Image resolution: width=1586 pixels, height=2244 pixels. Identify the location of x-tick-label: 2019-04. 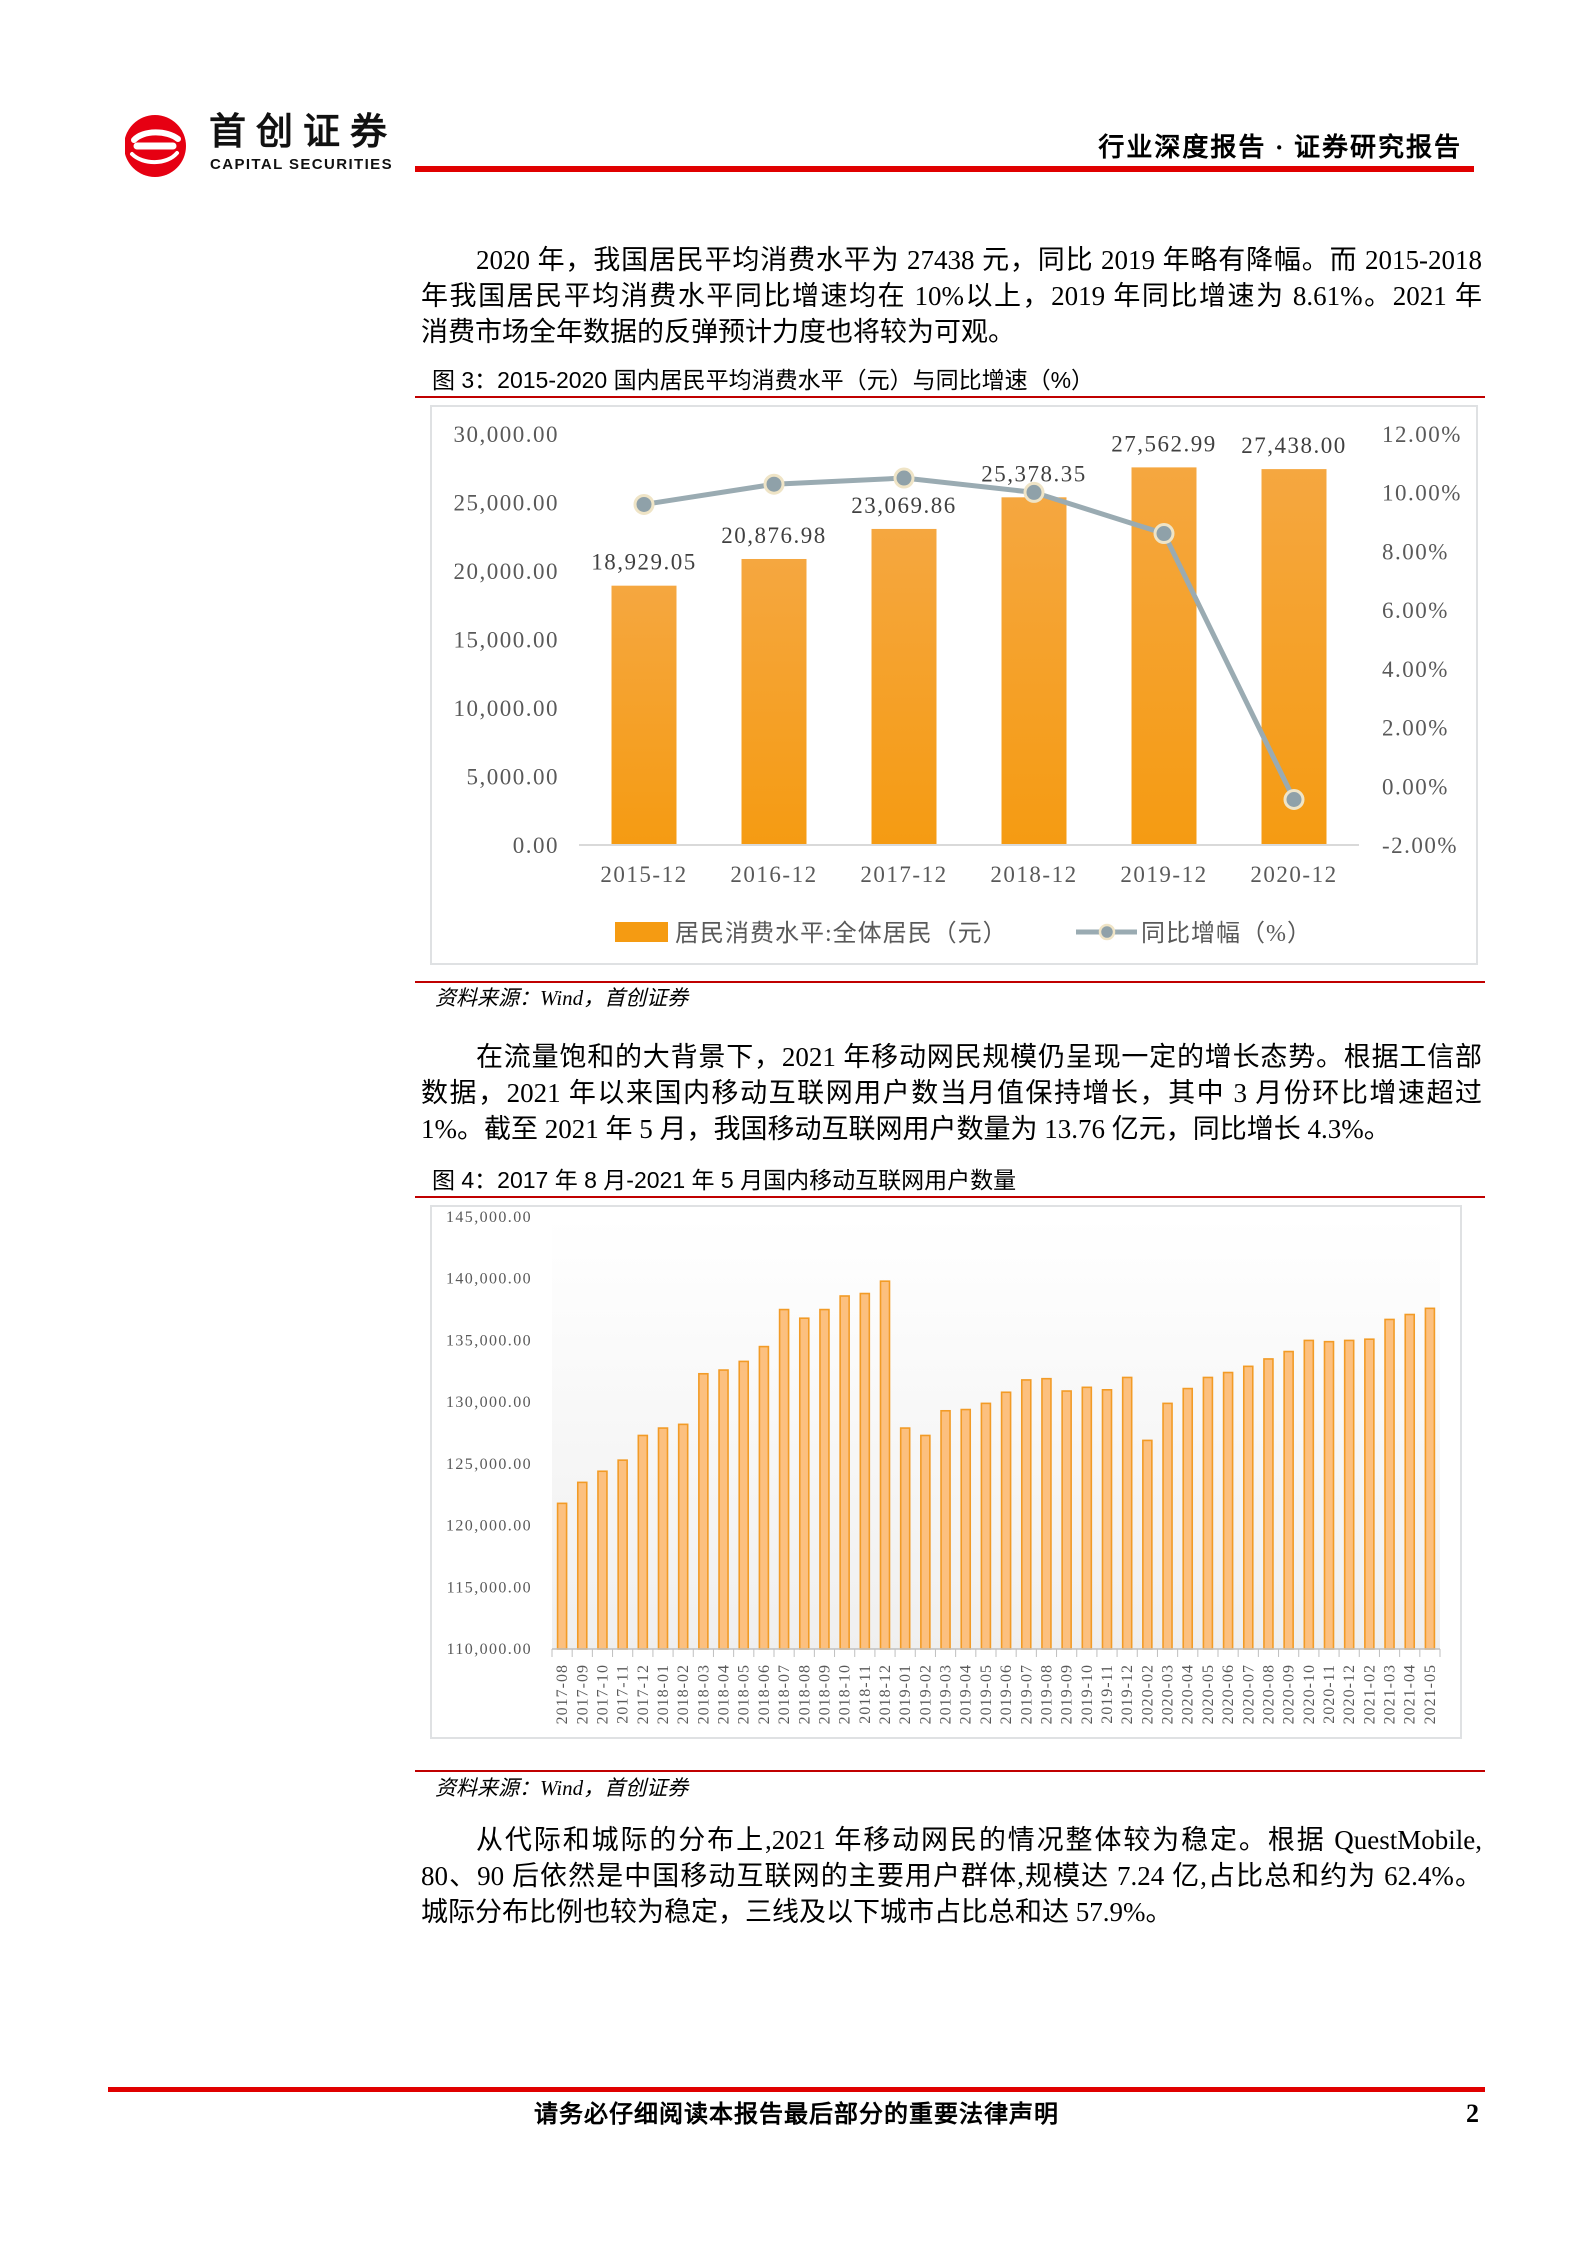
(966, 1694).